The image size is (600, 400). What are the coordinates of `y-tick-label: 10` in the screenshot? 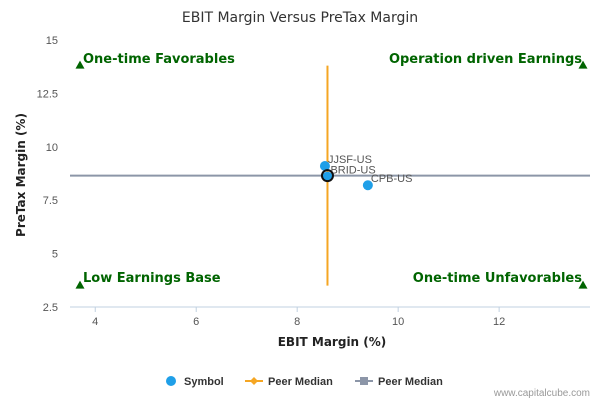 It's located at (52, 148).